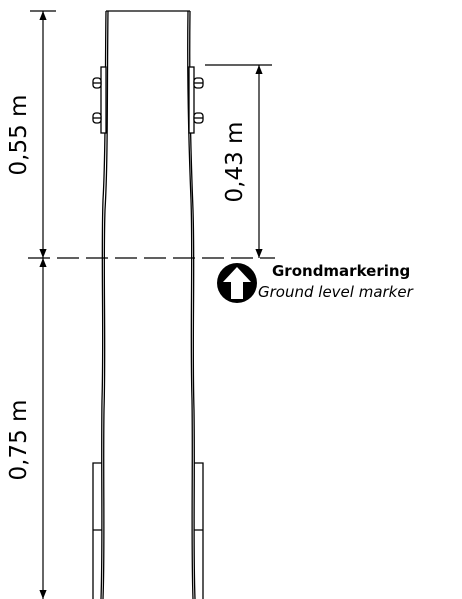  Describe the element at coordinates (341, 271) in the screenshot. I see `legend-title: Grondmarkering` at that location.